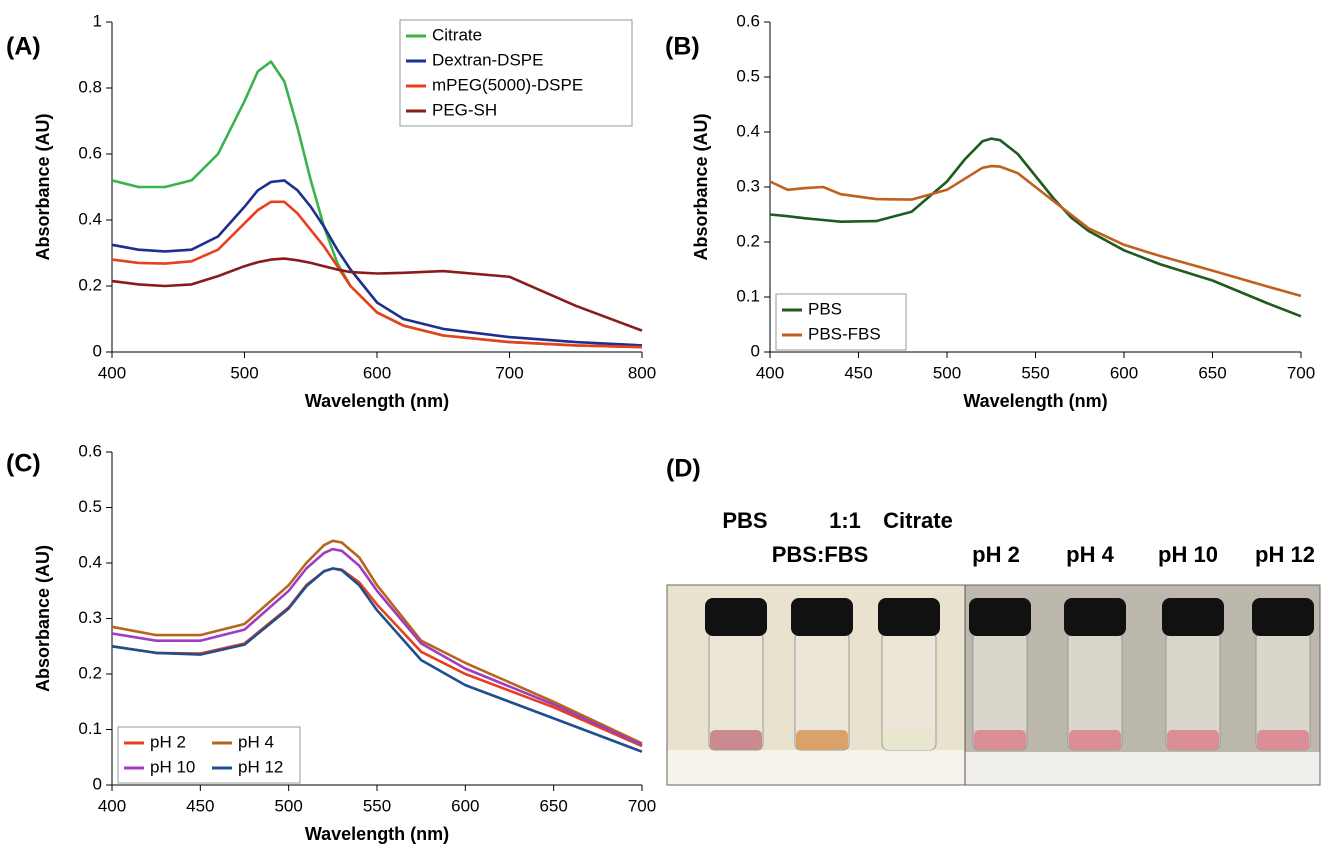  What do you see at coordinates (683, 469) in the screenshot?
I see `panel-label: (D)` at bounding box center [683, 469].